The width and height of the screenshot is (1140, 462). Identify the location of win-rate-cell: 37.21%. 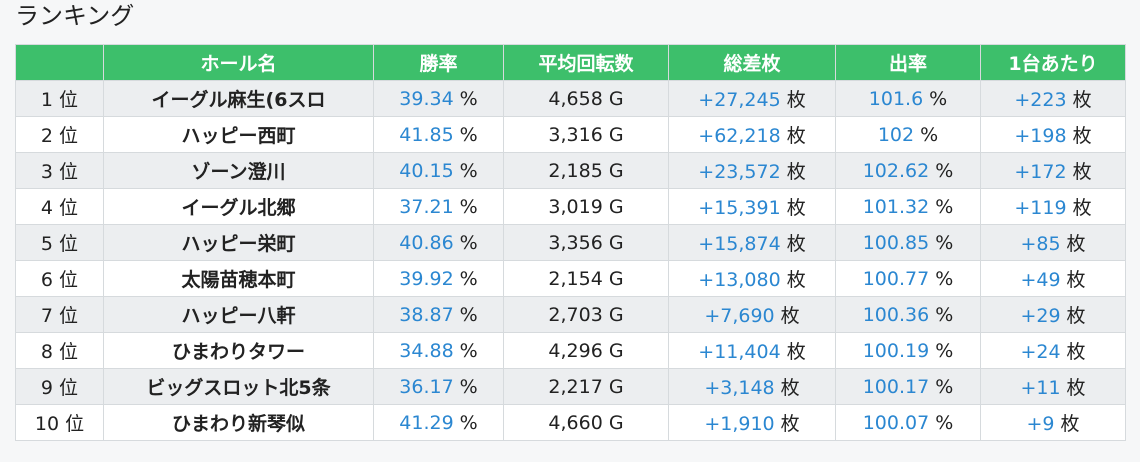
(438, 206).